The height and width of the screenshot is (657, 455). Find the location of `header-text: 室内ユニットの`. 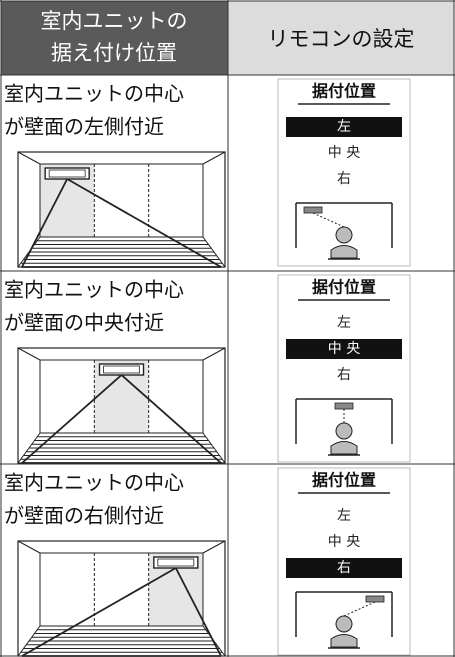

header-text: 室内ユニットの is located at coordinates (114, 21).